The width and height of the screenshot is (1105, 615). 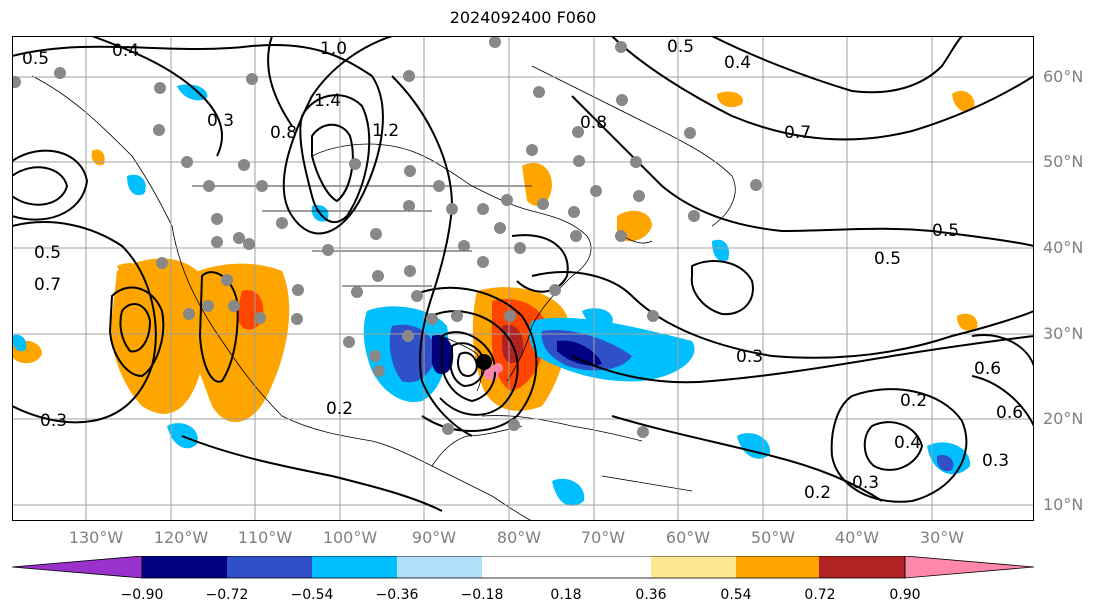 I want to click on lon-label: 60°W, so click(x=688, y=537).